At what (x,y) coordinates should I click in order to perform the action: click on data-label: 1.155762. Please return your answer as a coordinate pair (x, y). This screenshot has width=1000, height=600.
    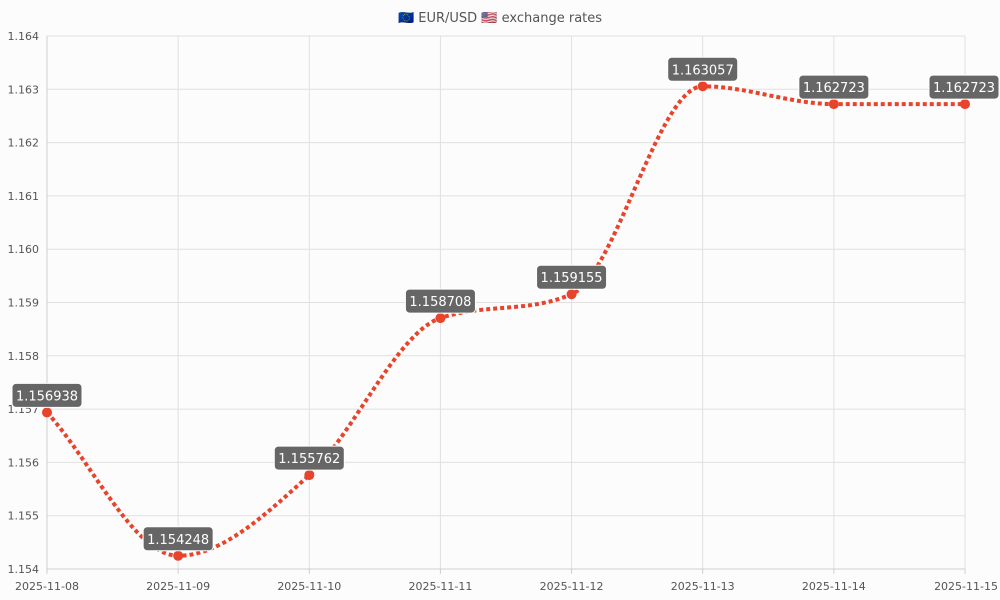
    Looking at the image, I should click on (309, 458).